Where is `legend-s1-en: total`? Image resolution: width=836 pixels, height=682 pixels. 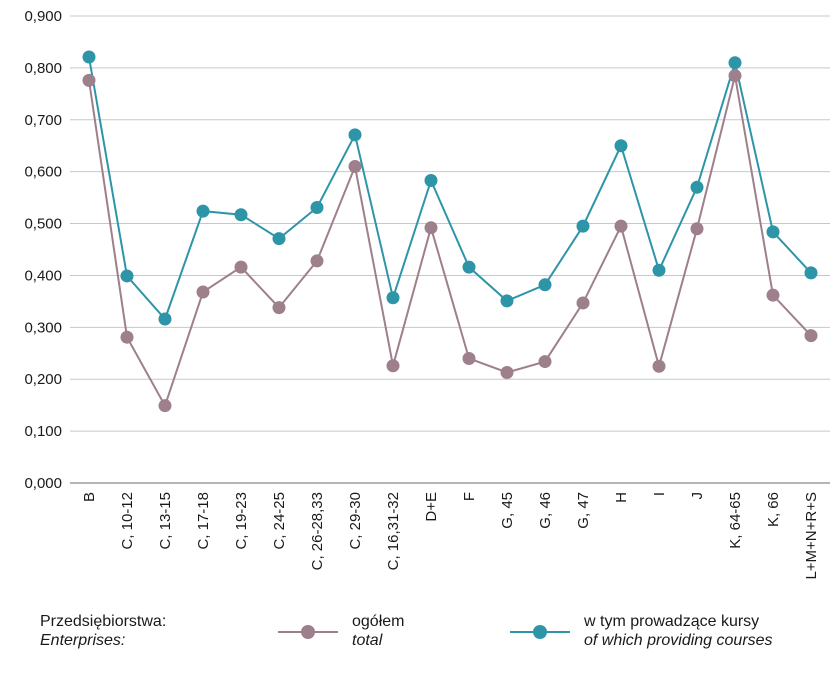
legend-s1-en: total is located at coordinates (367, 640).